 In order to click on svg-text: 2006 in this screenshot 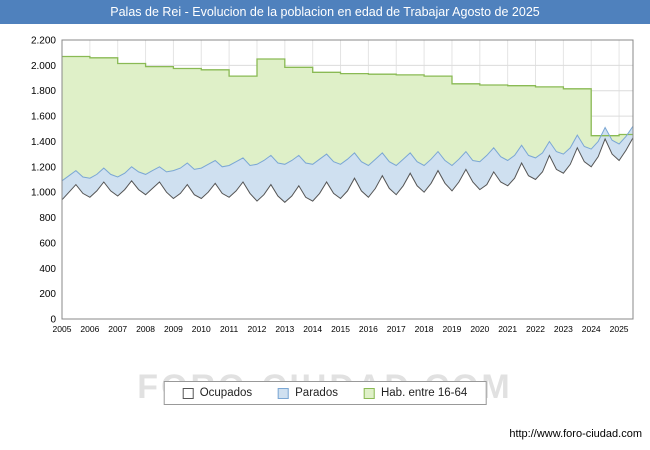, I will do `click(89, 329)`.